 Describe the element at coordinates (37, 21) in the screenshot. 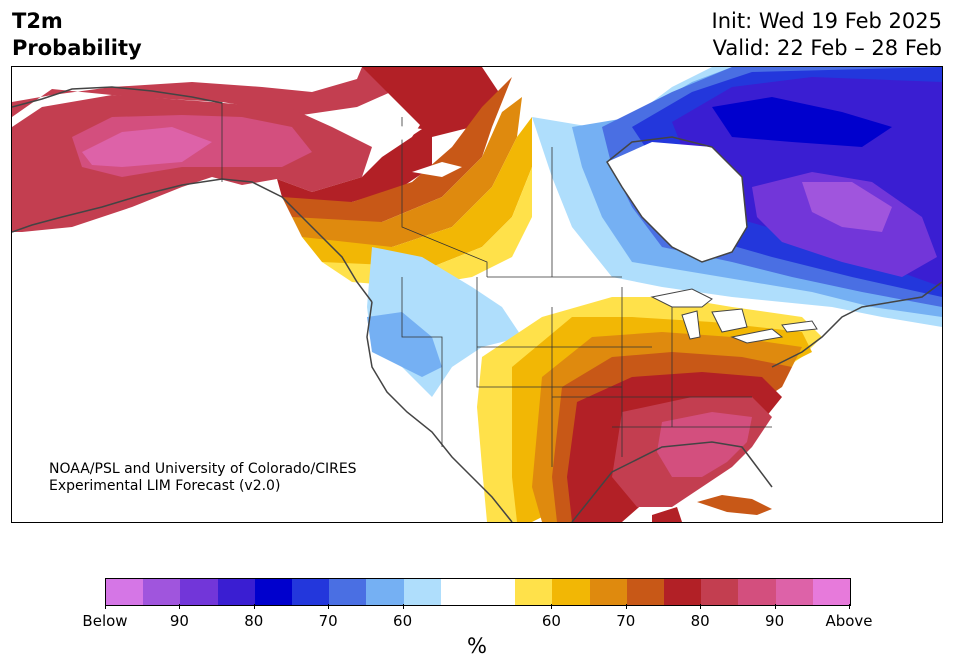

I see `title-line-1: T2m` at that location.